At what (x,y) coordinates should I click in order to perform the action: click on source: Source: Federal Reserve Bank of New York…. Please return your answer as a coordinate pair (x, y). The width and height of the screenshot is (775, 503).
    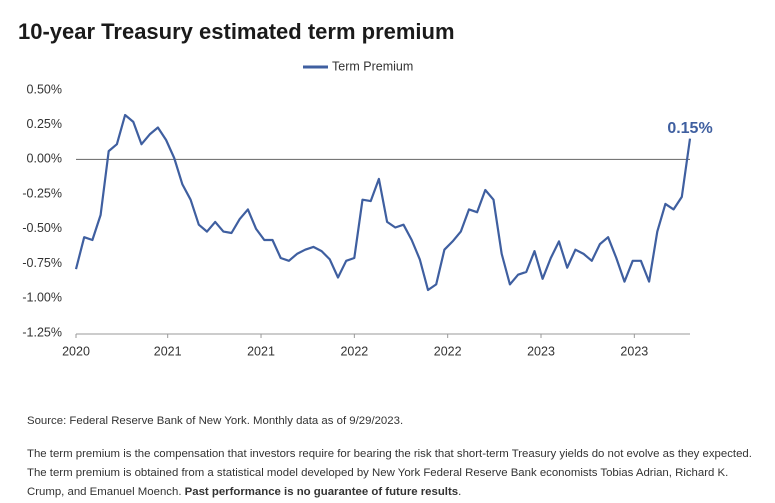
    Looking at the image, I should click on (215, 421).